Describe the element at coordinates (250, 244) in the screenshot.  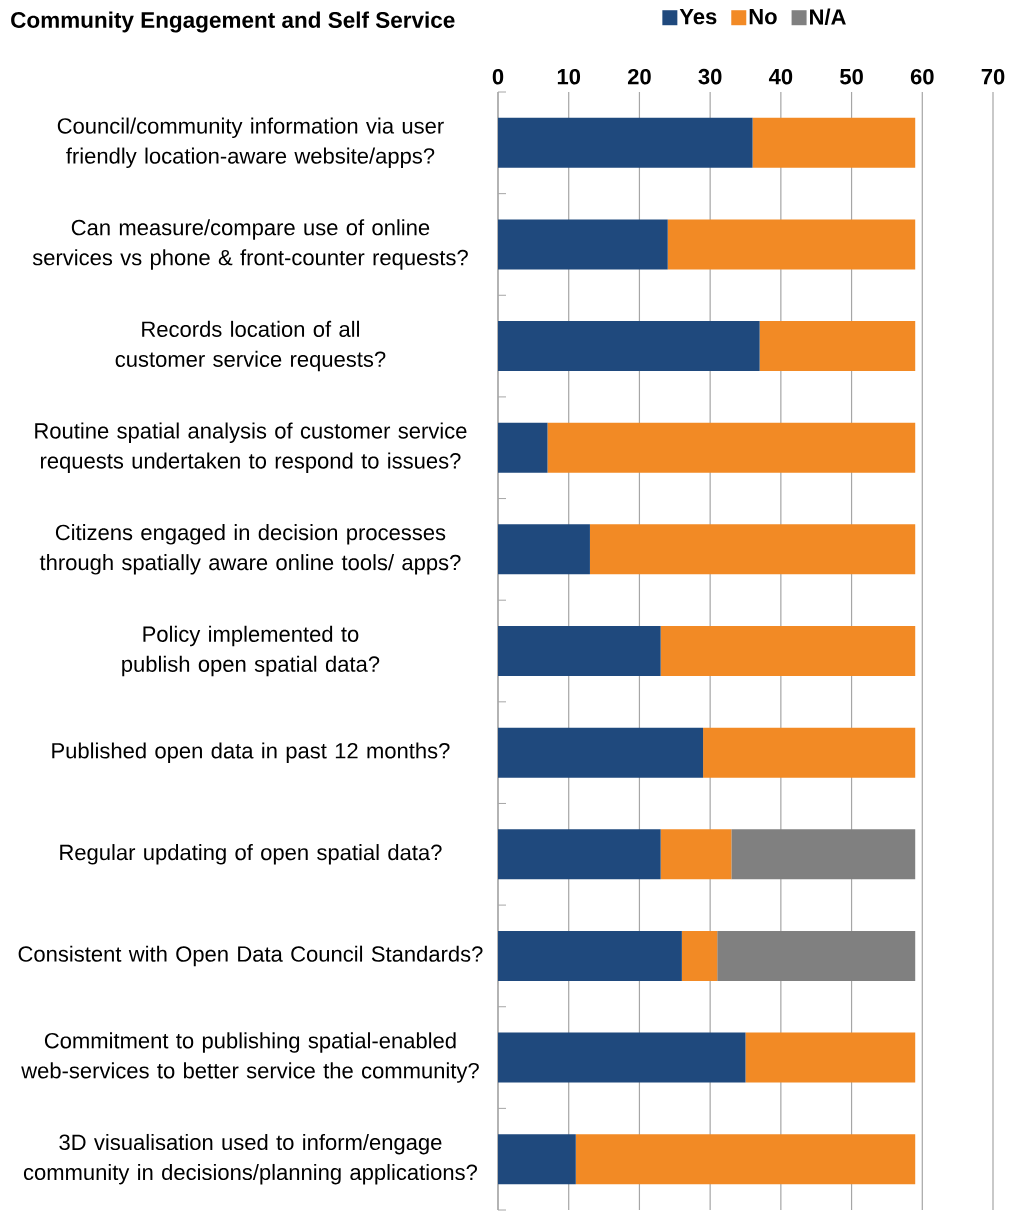
I see `y-tick-label: Can measure/compare use of online services vs phone & front-counter requests?` at that location.